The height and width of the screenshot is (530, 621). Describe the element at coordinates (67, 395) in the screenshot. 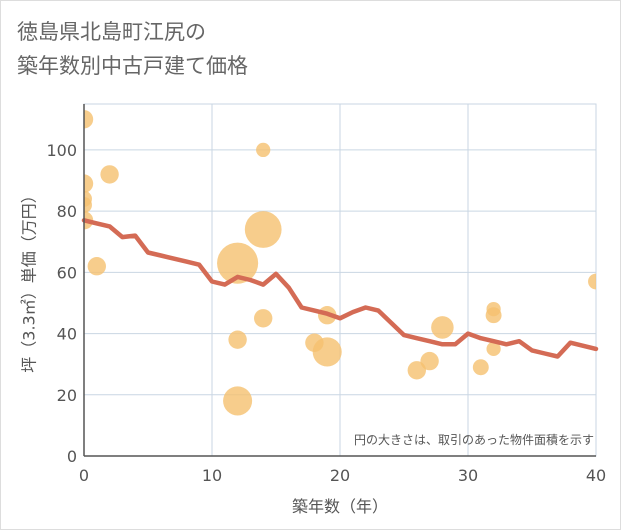

I see `y-tick-label-20: 20` at that location.